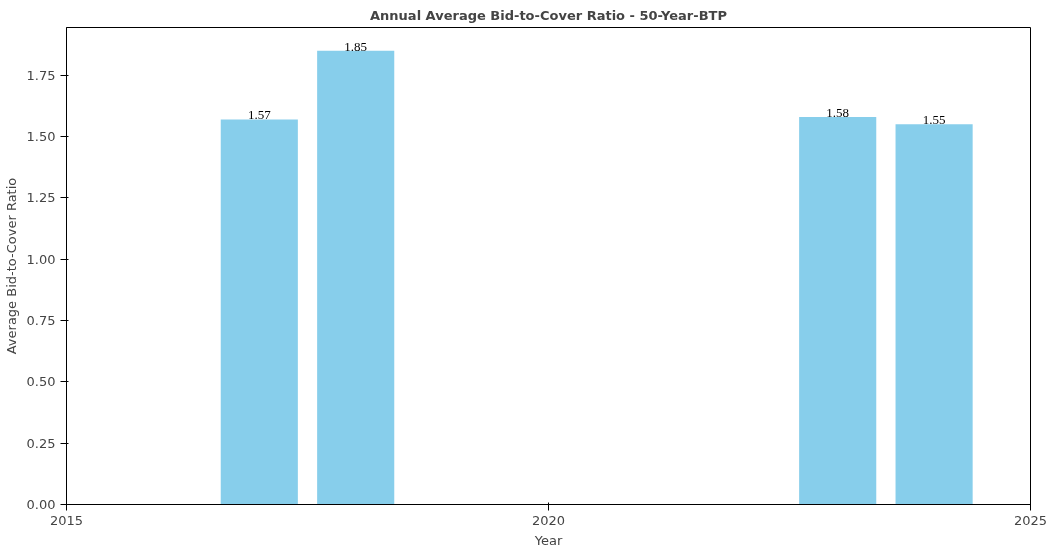 The height and width of the screenshot is (555, 1056). I want to click on data-label: 1.55, so click(934, 120).